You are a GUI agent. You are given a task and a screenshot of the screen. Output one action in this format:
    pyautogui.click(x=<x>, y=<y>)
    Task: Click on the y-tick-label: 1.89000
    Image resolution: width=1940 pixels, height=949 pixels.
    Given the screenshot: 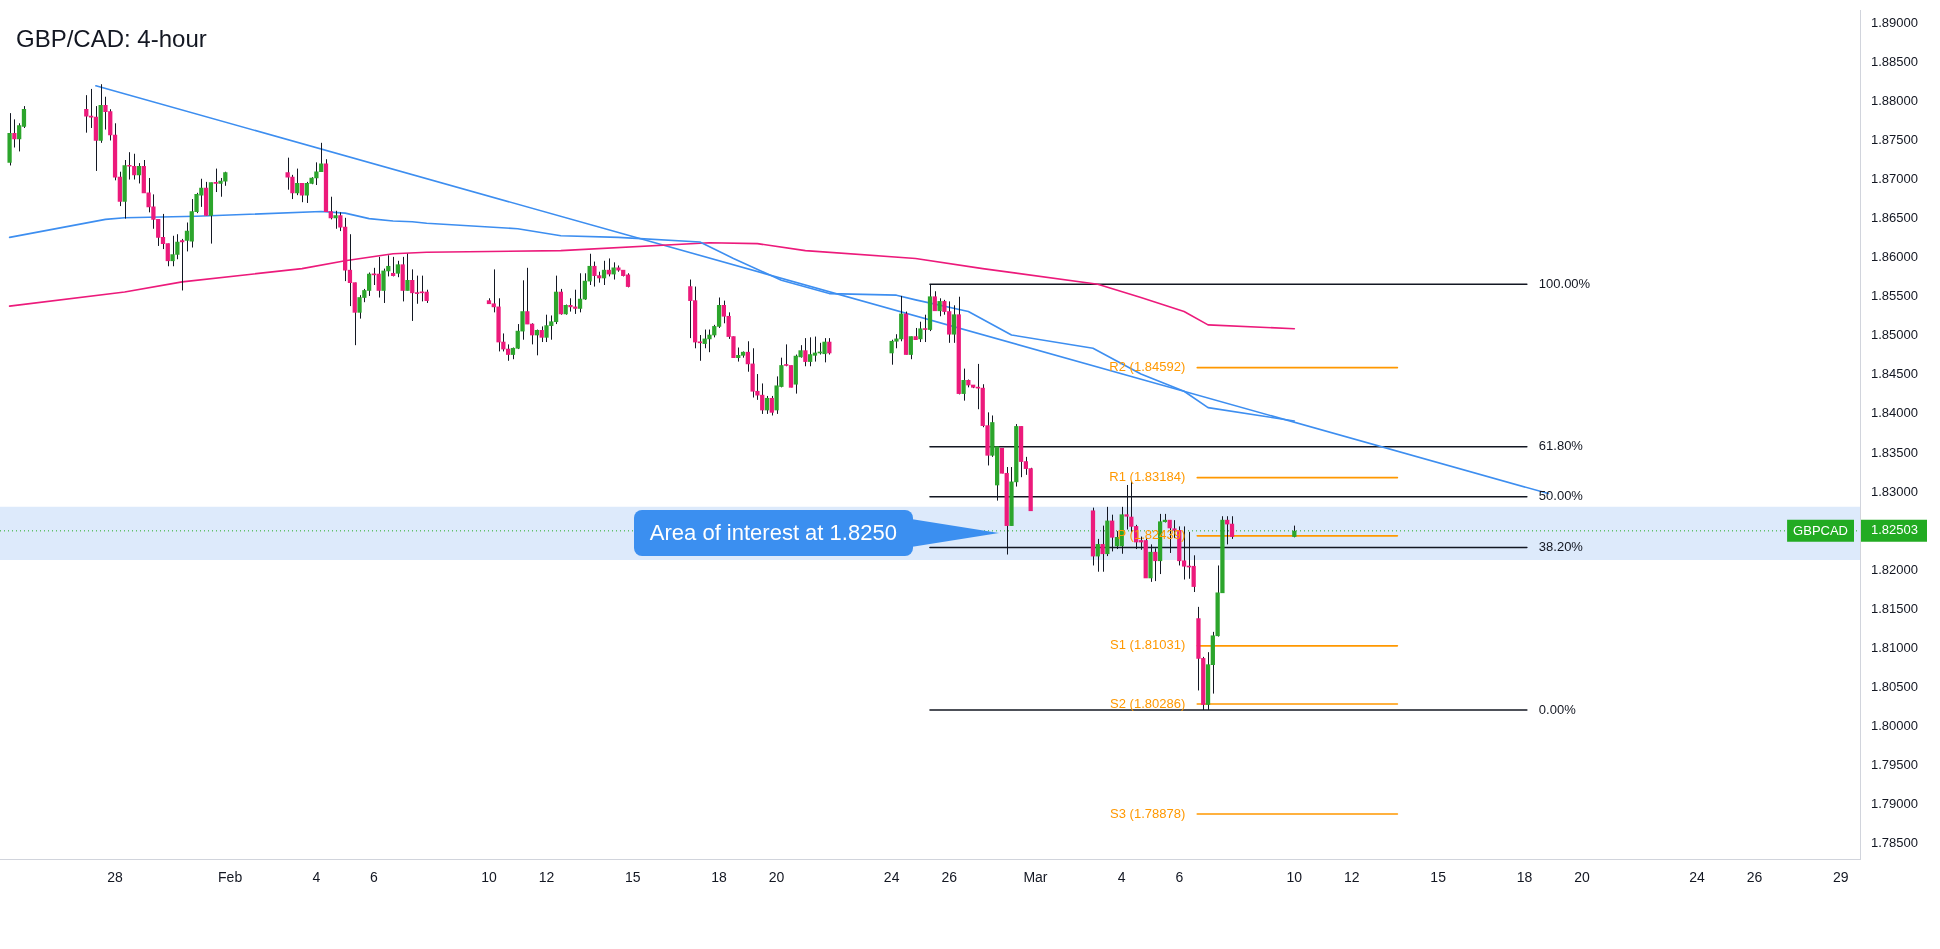 What is the action you would take?
    pyautogui.click(x=1894, y=22)
    